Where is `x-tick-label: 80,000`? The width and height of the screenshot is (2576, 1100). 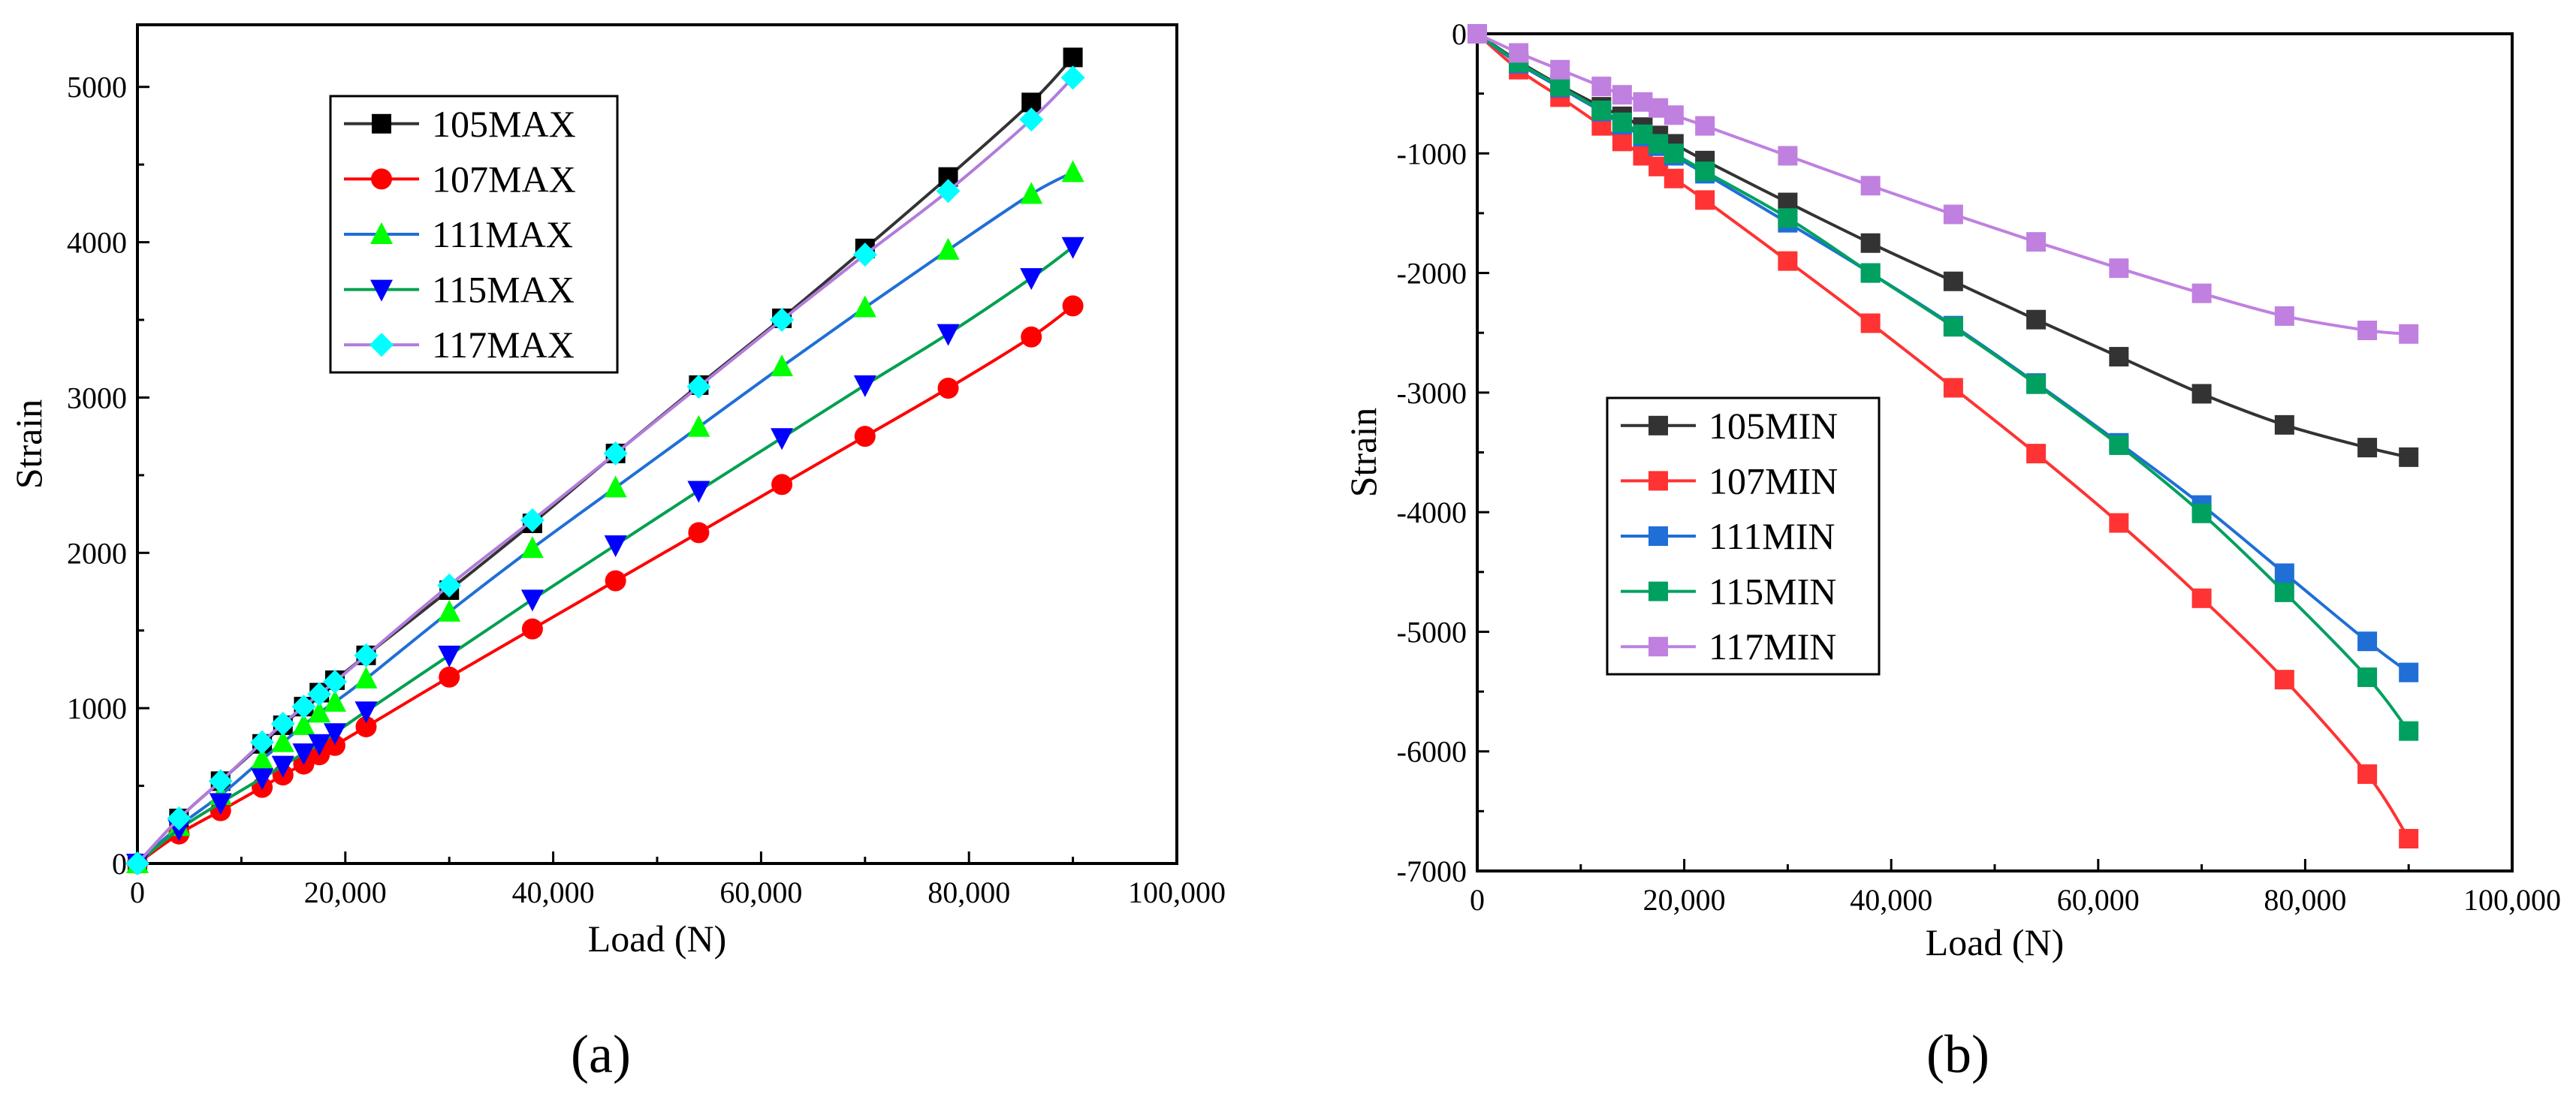
x-tick-label: 80,000 is located at coordinates (969, 892).